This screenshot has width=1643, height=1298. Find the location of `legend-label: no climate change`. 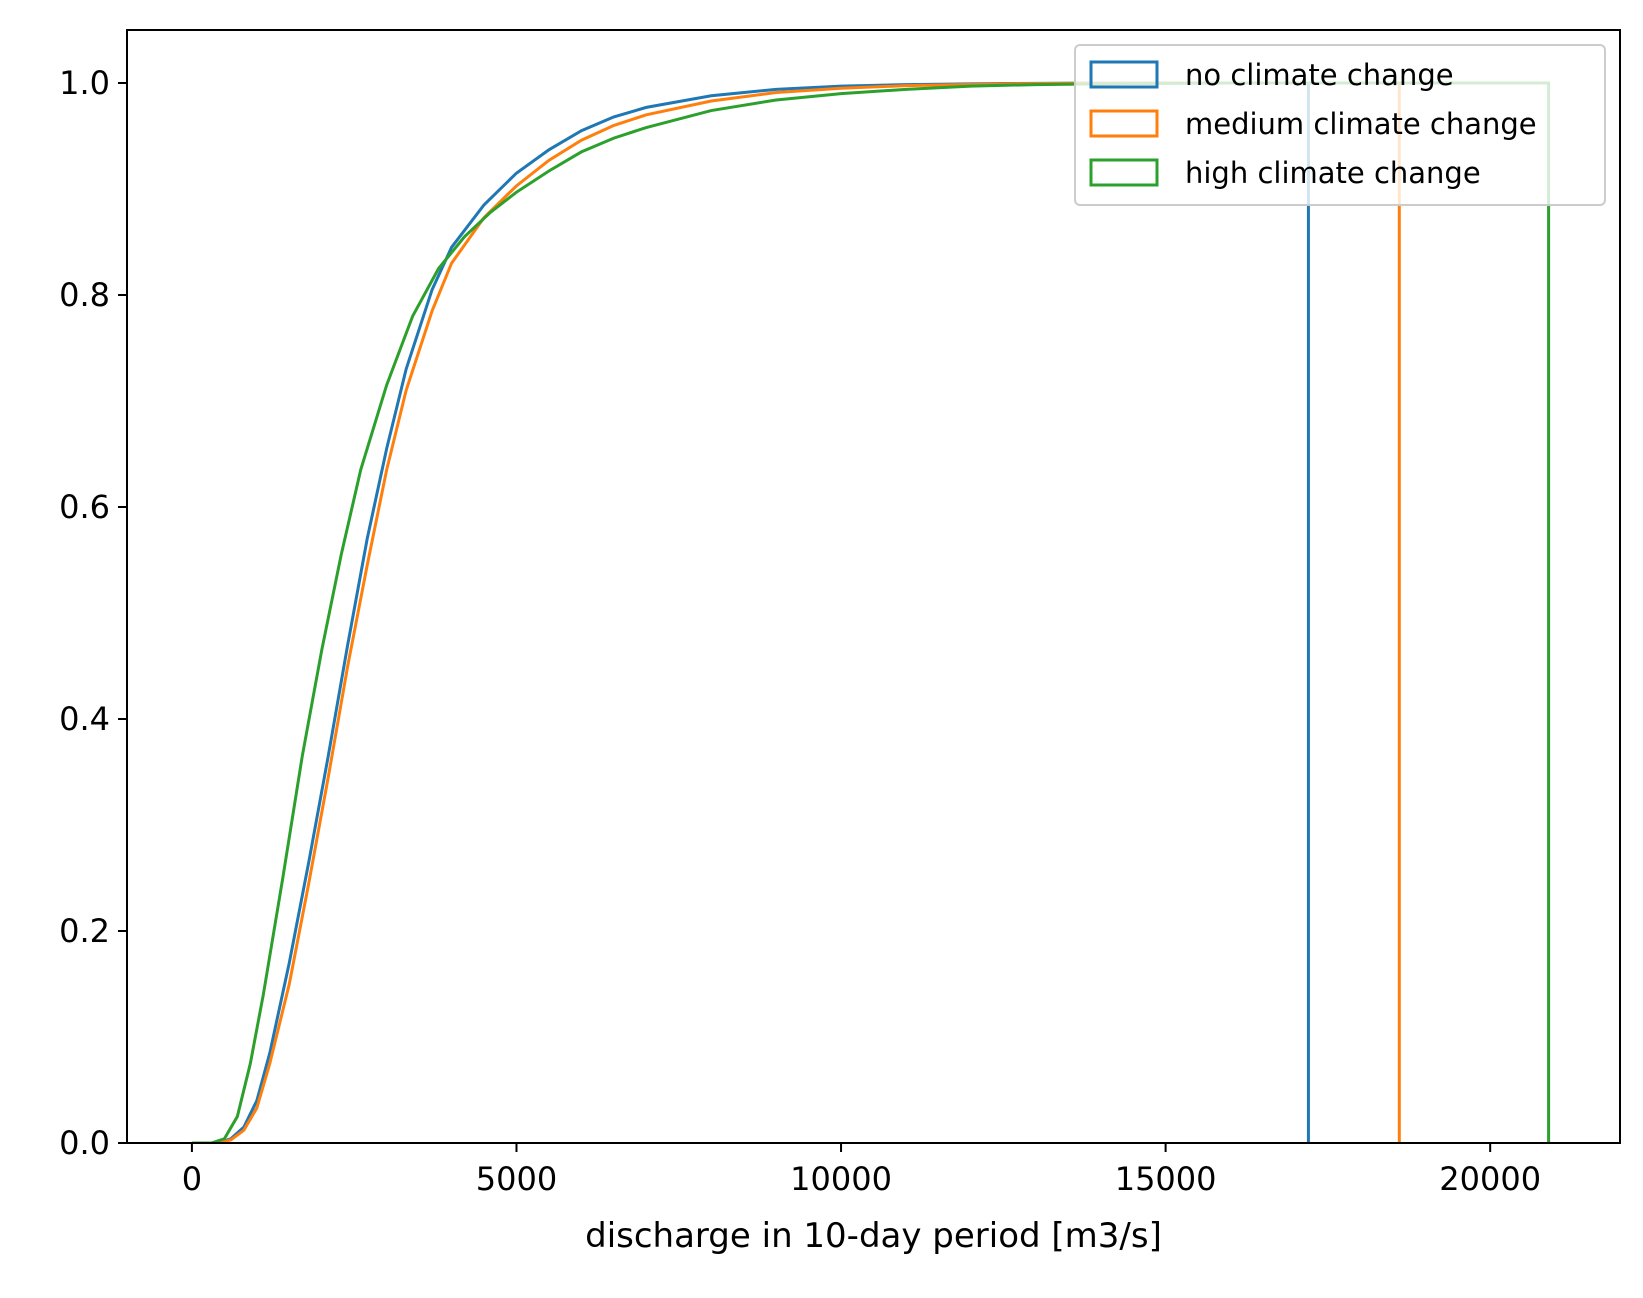

legend-label: no climate change is located at coordinates (1319, 75).